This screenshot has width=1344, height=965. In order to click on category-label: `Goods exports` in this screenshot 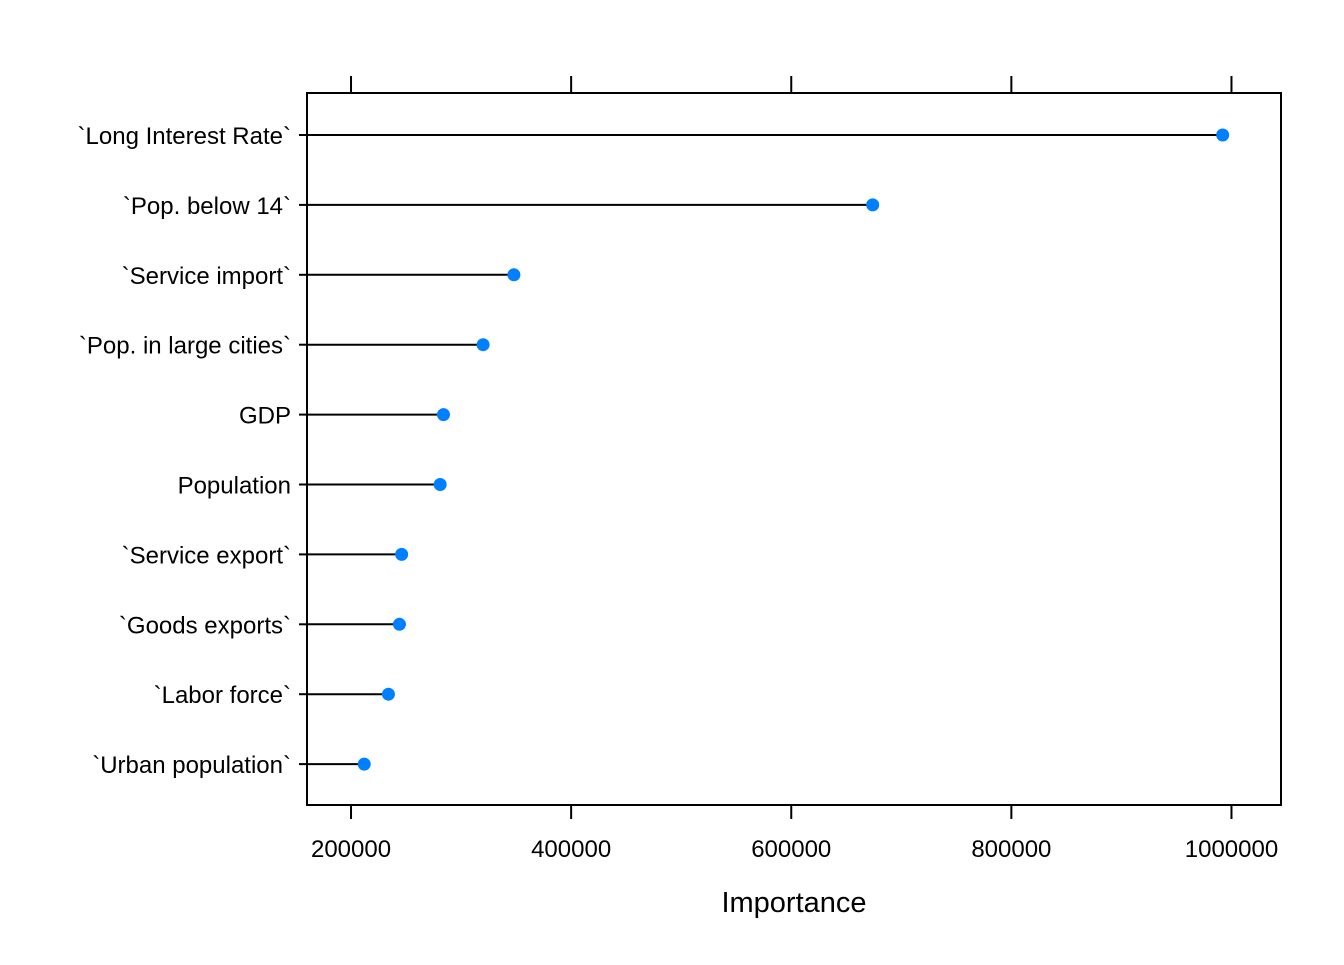, I will do `click(205, 625)`.